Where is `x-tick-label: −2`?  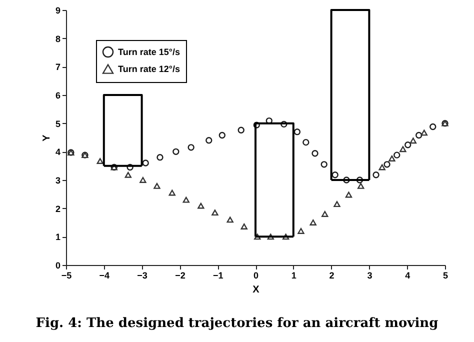
x-tick-label: −2 is located at coordinates (180, 275).